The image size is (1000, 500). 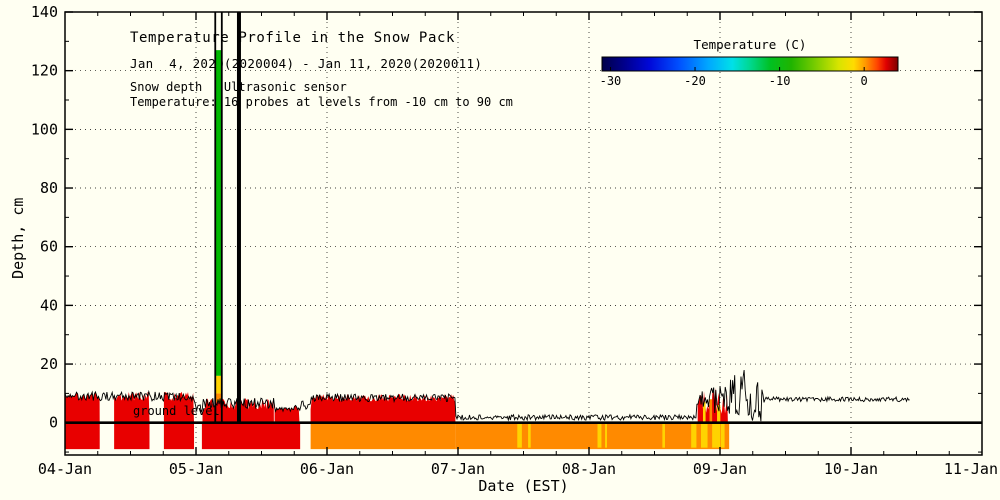 What do you see at coordinates (611, 81) in the screenshot?
I see `svg-text: -30` at bounding box center [611, 81].